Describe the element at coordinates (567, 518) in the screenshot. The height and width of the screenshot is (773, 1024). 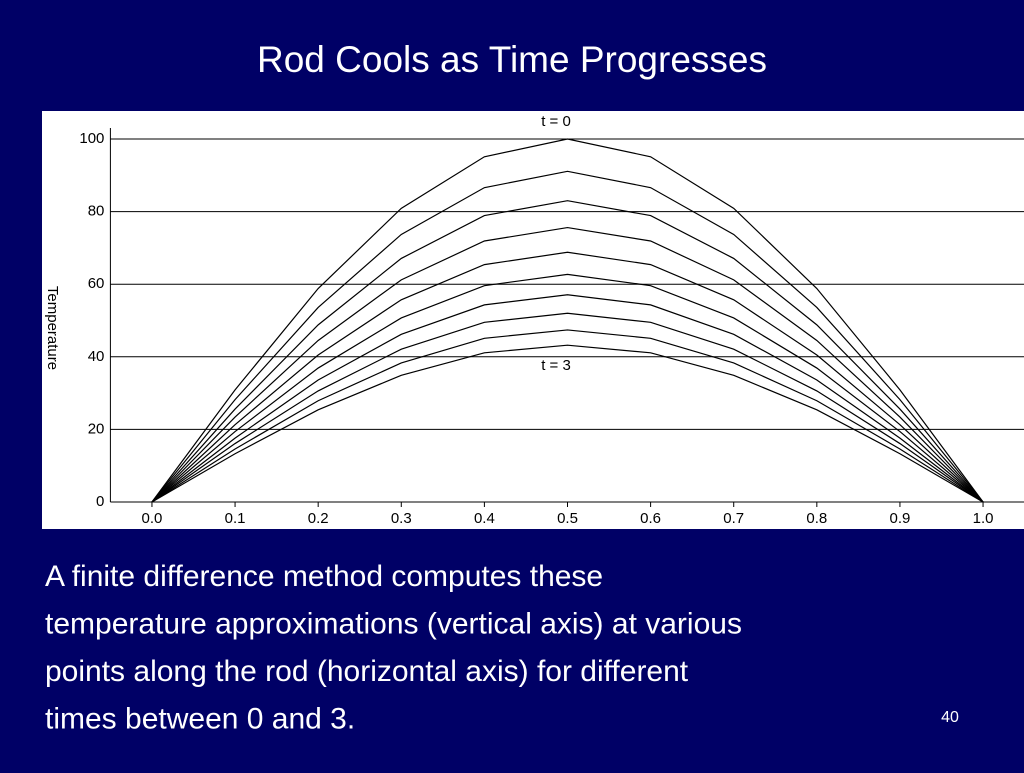
I see `x-tick-label: 0.5` at that location.